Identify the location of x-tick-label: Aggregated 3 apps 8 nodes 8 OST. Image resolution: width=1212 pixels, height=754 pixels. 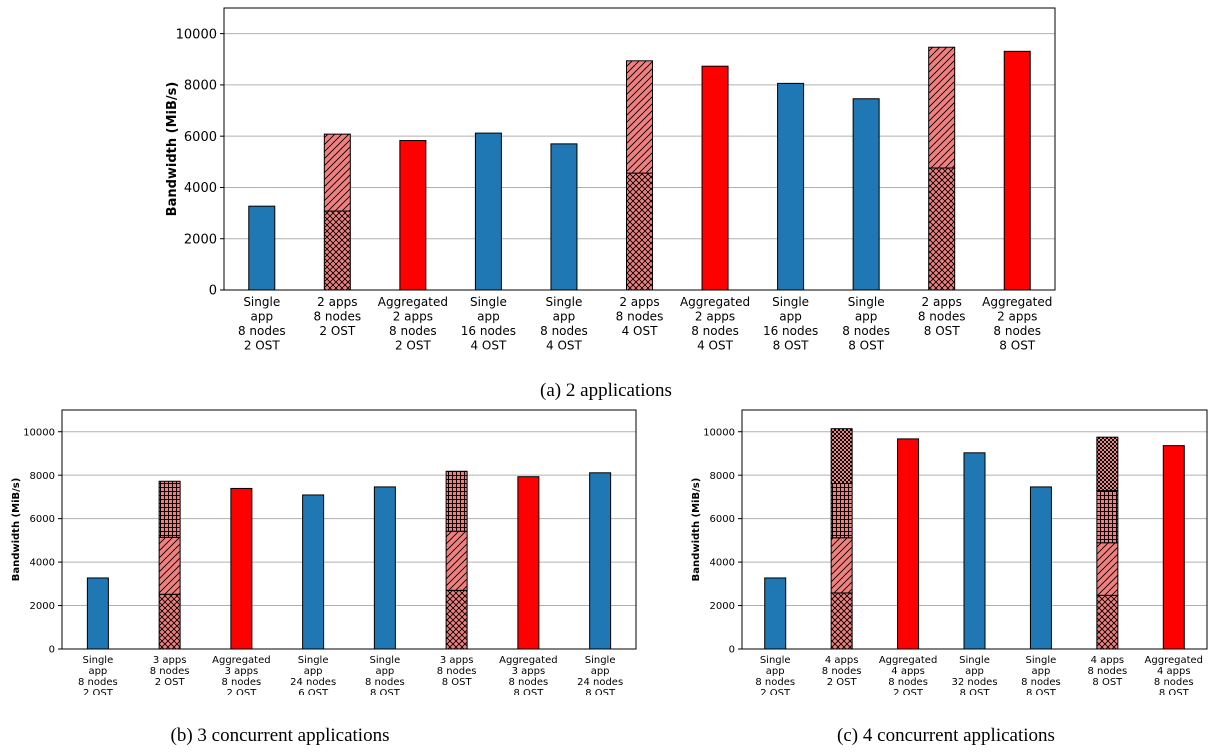
(528, 675).